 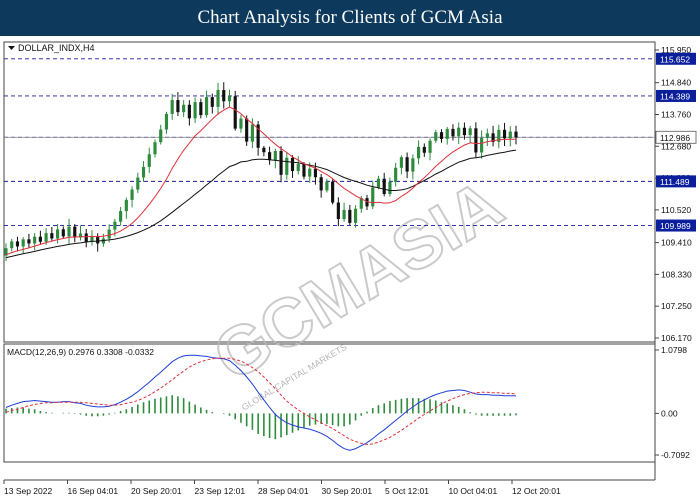 I want to click on time-tick-label: 5 Oct 12:01, so click(x=407, y=491).